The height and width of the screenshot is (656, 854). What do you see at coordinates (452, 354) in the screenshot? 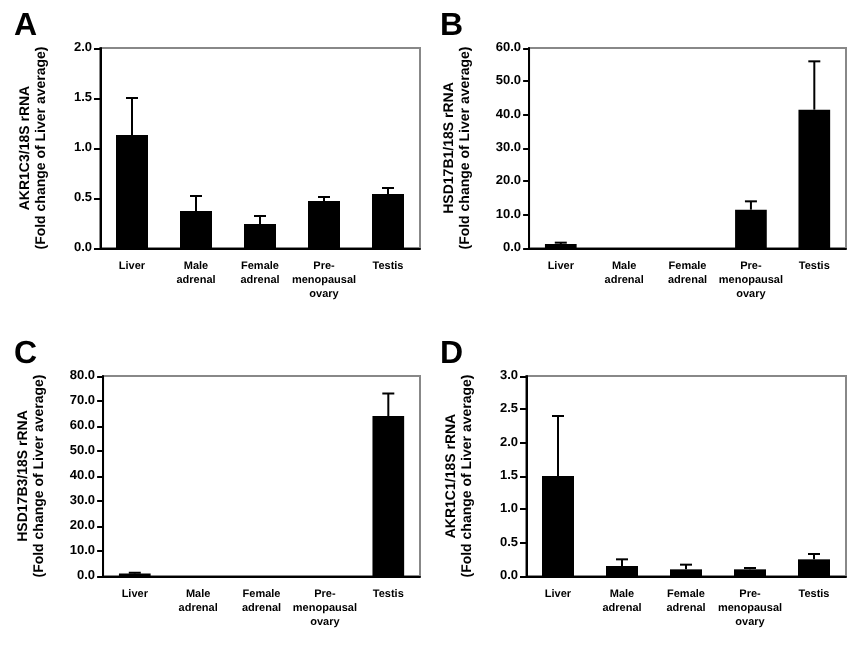
I see `chart-title: D` at bounding box center [452, 354].